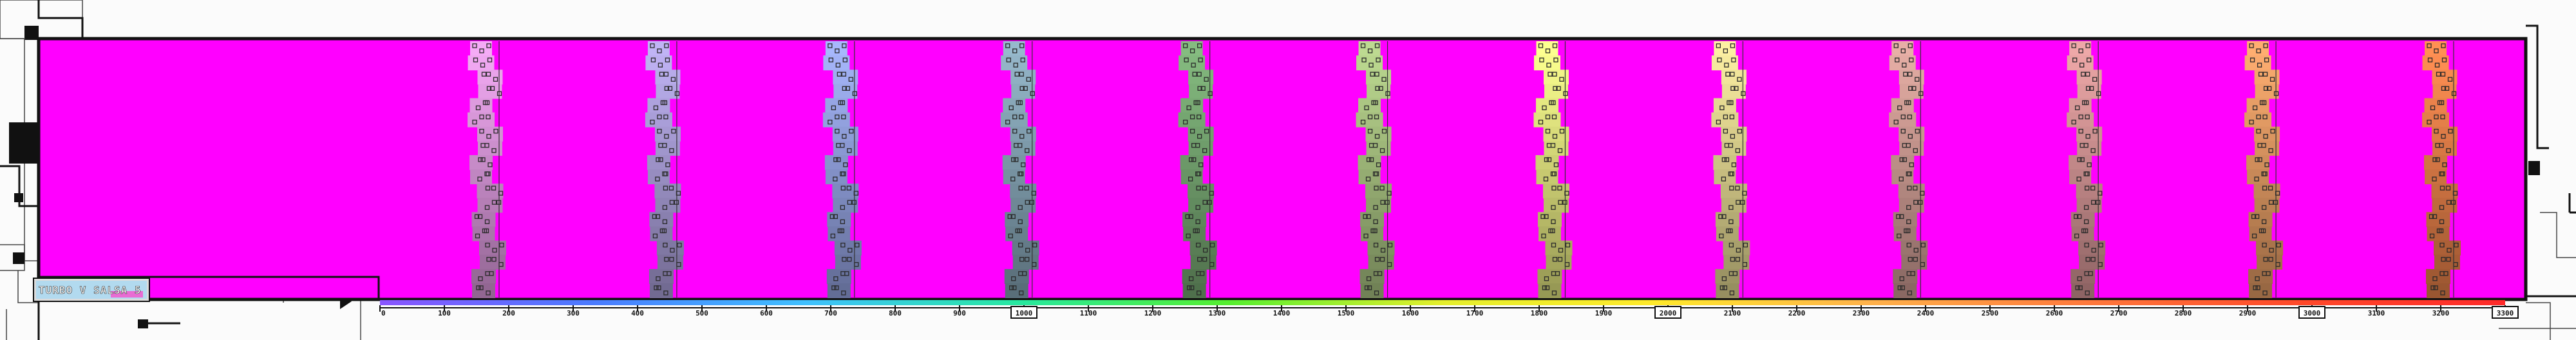 This screenshot has height=340, width=2576. I want to click on ruler-tick-label: 1800, so click(1539, 313).